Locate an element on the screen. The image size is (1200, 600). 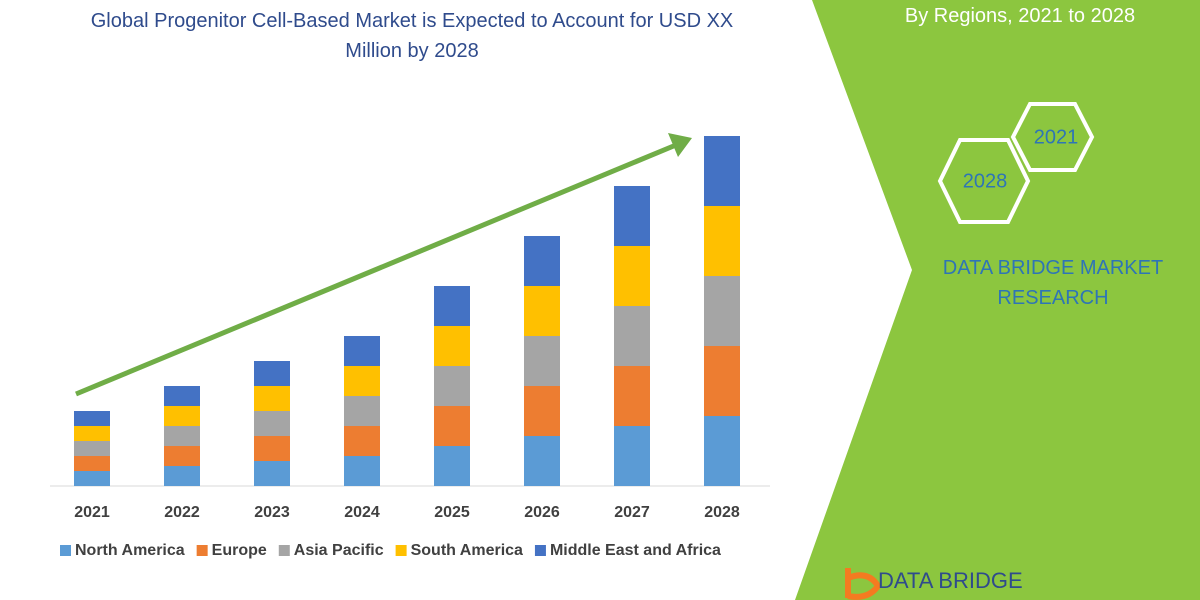
x-tick-label: 2021 is located at coordinates (92, 512).